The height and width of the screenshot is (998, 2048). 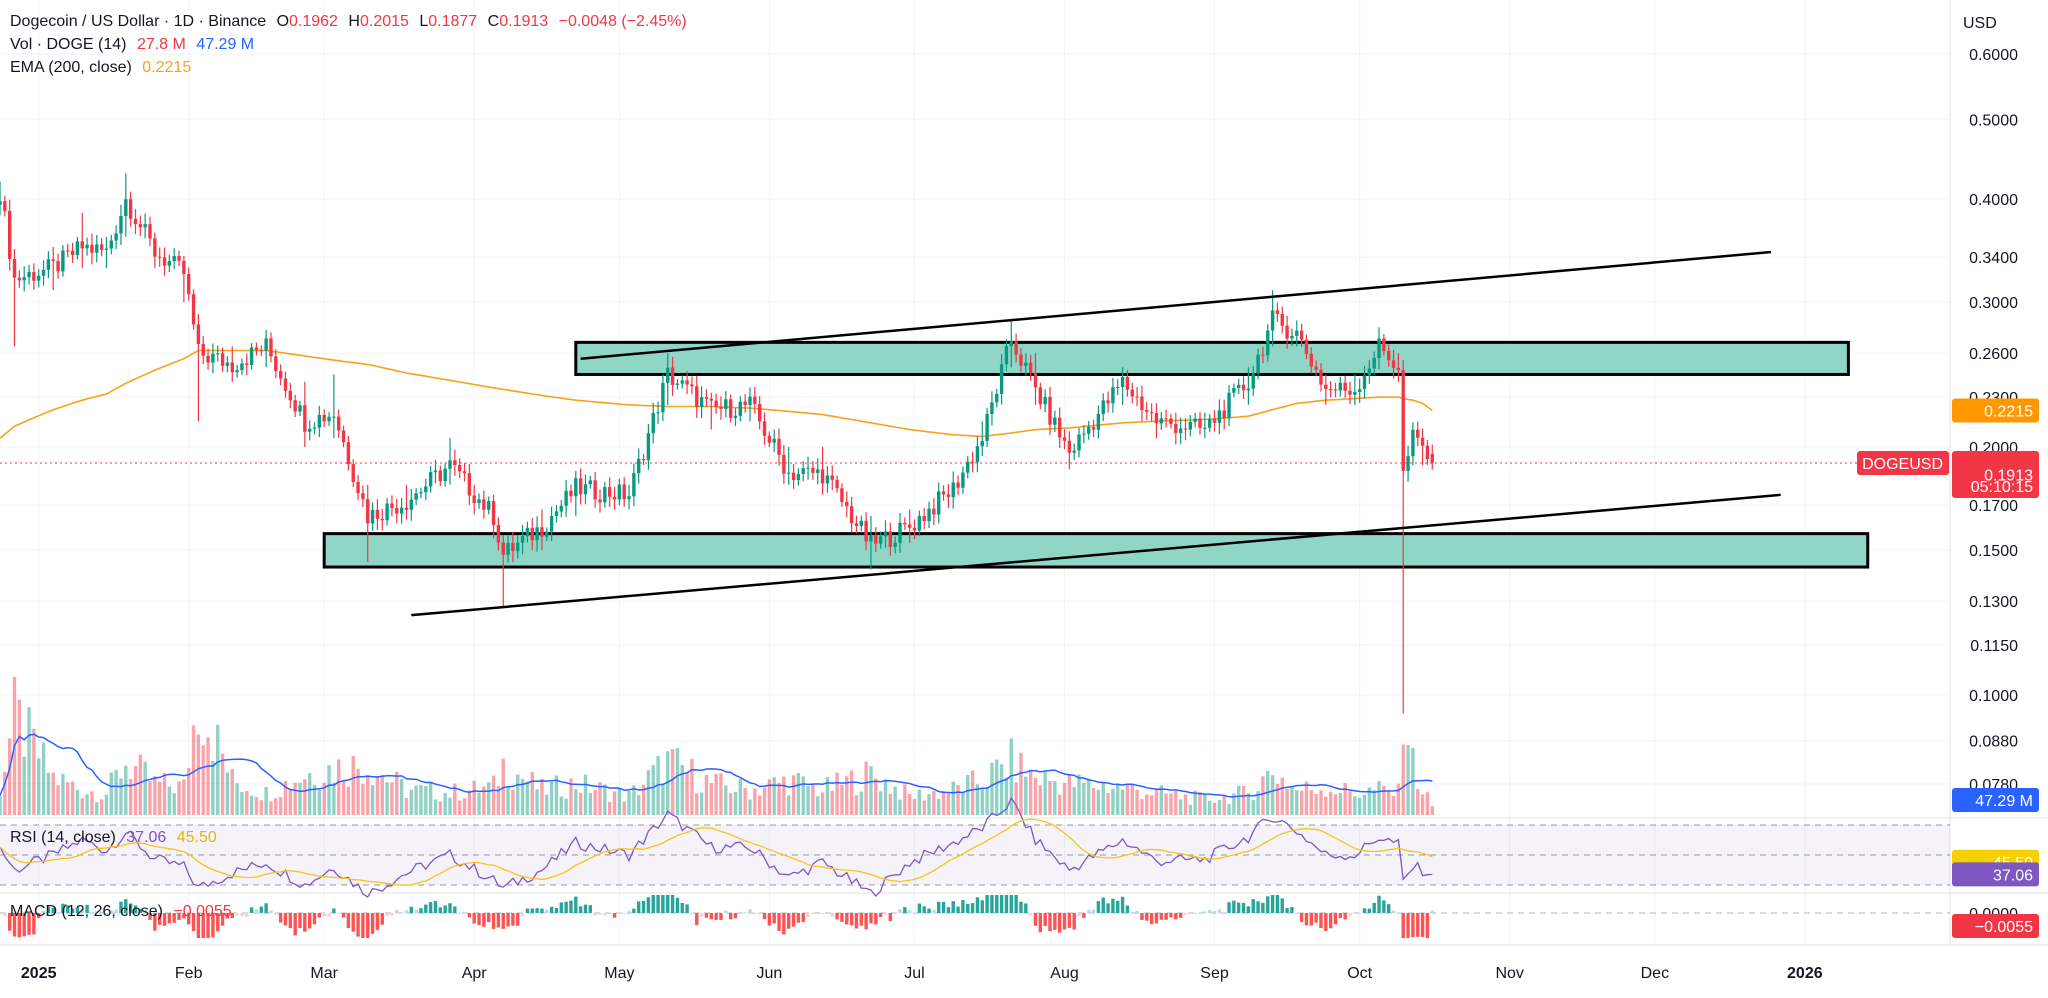 I want to click on ema-badge-text: 0.2215, so click(x=2008, y=412).